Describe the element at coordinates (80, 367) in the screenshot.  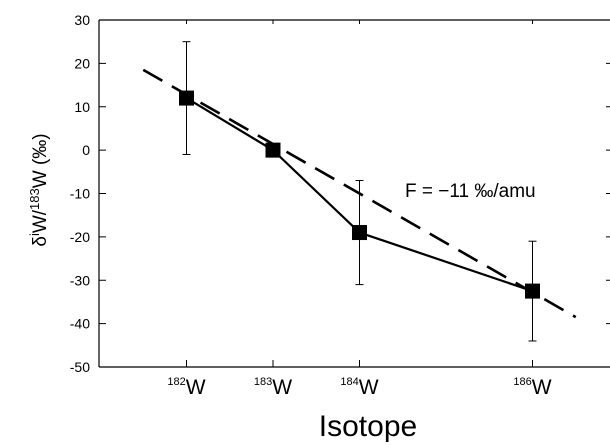
I see `y-tick-label: -50` at that location.